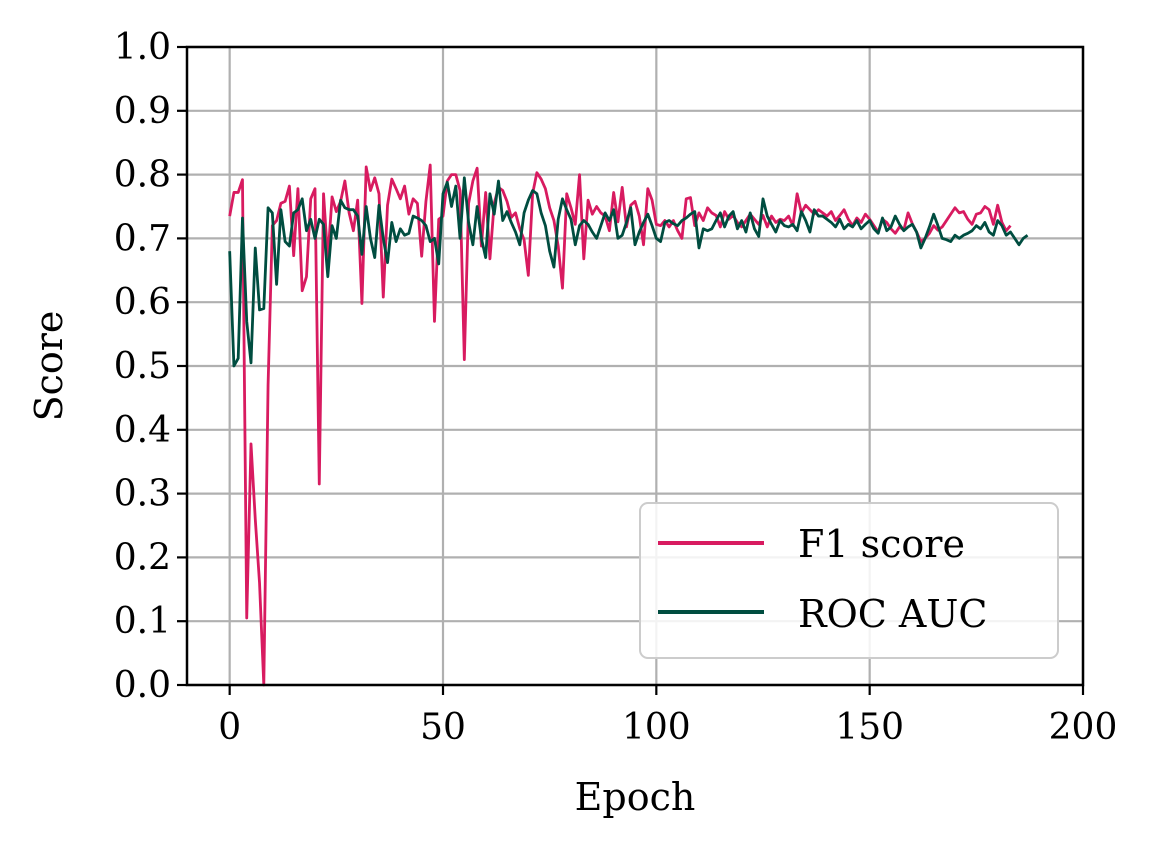 Image resolution: width=1151 pixels, height=852 pixels. I want to click on y-tick-label: 0.1, so click(142, 621).